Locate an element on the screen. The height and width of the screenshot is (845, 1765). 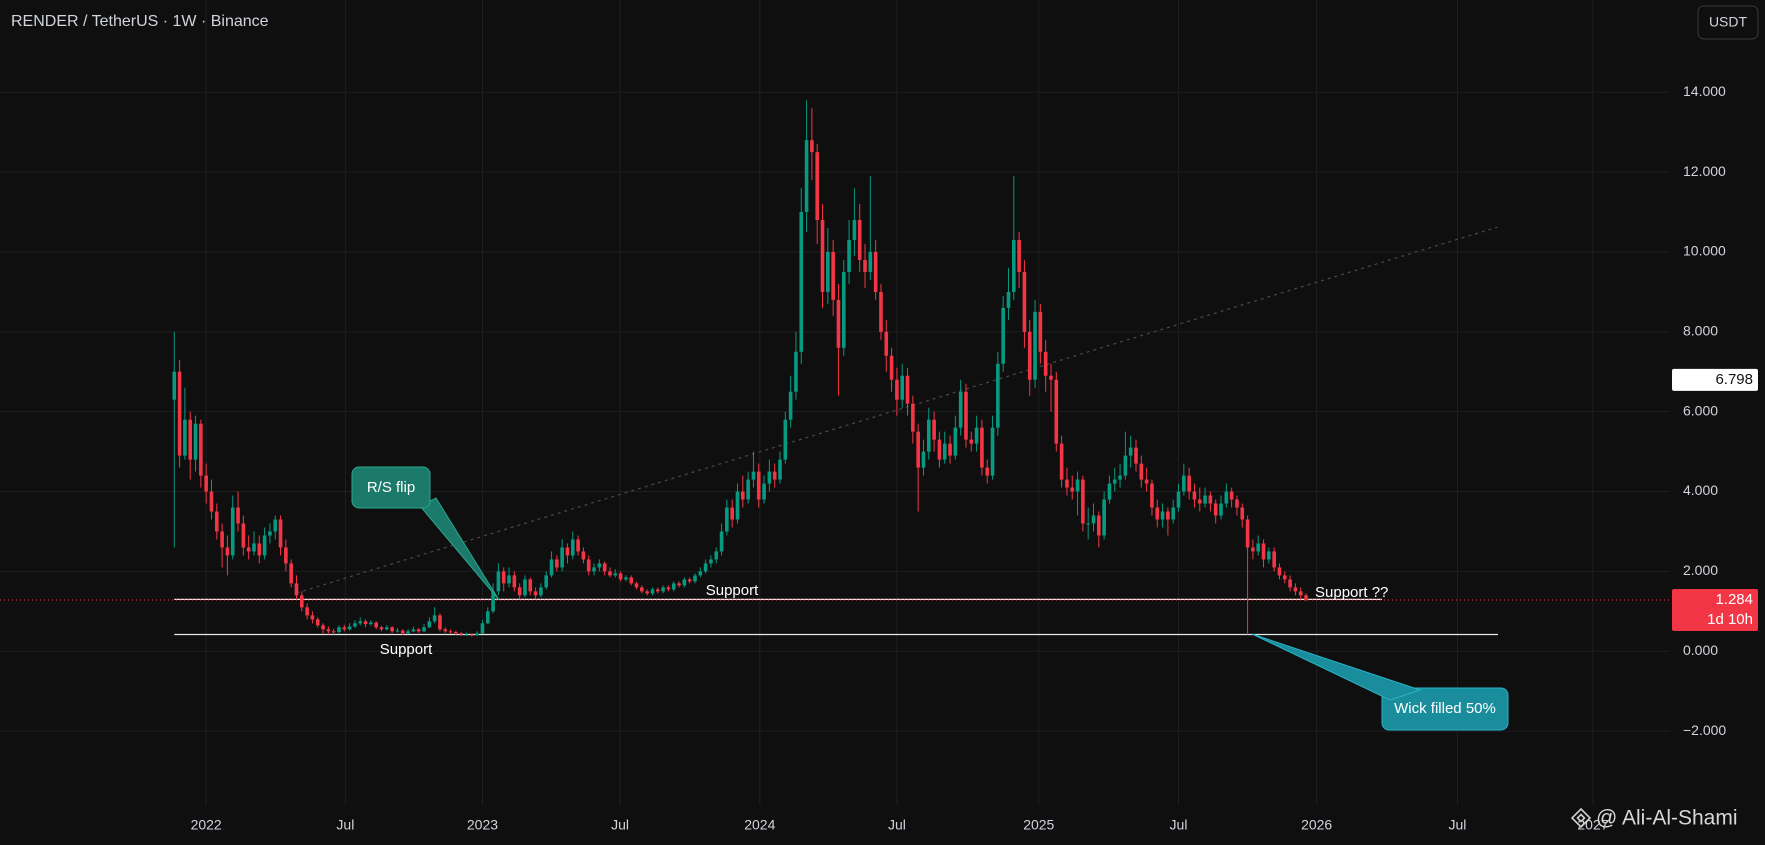
last-price-label: 1.284 is located at coordinates (1734, 599).